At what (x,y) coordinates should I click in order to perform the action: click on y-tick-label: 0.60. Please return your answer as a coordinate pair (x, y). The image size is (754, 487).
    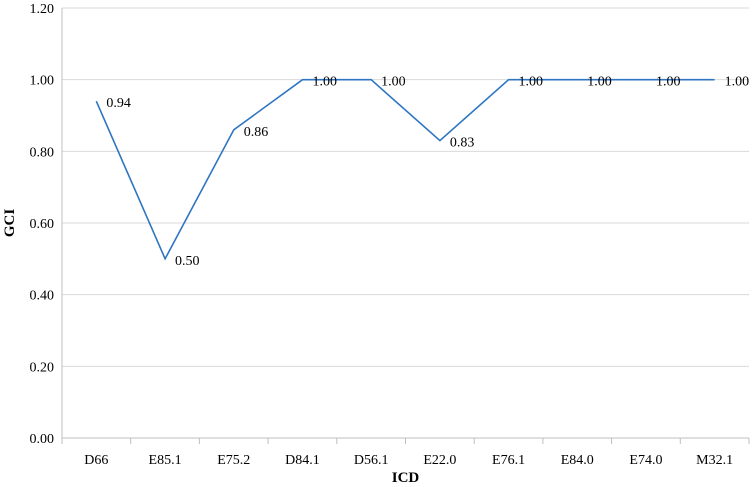
    Looking at the image, I should click on (42, 224).